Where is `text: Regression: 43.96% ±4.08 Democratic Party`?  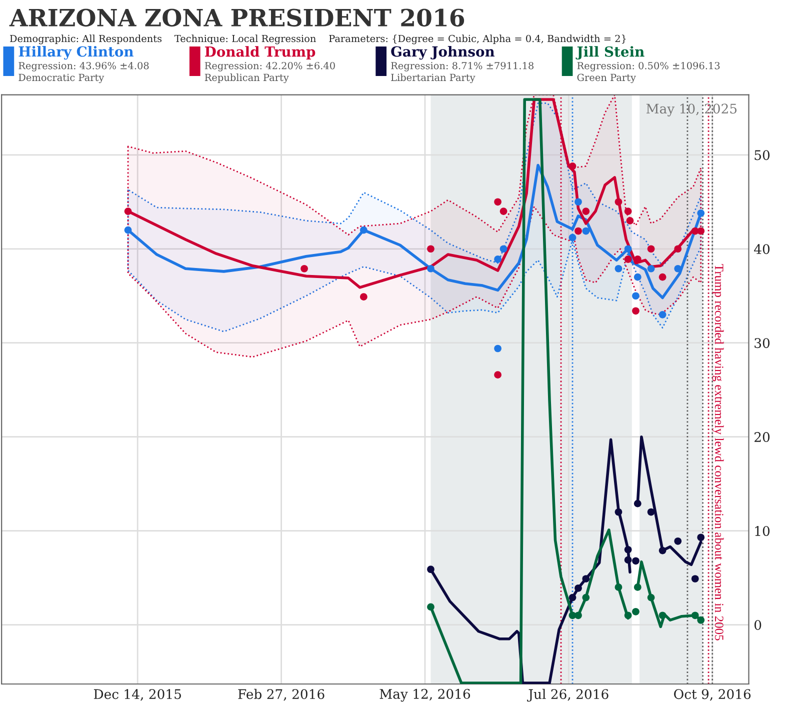 text: Regression: 43.96% ±4.08 Democratic Party is located at coordinates (83, 73).